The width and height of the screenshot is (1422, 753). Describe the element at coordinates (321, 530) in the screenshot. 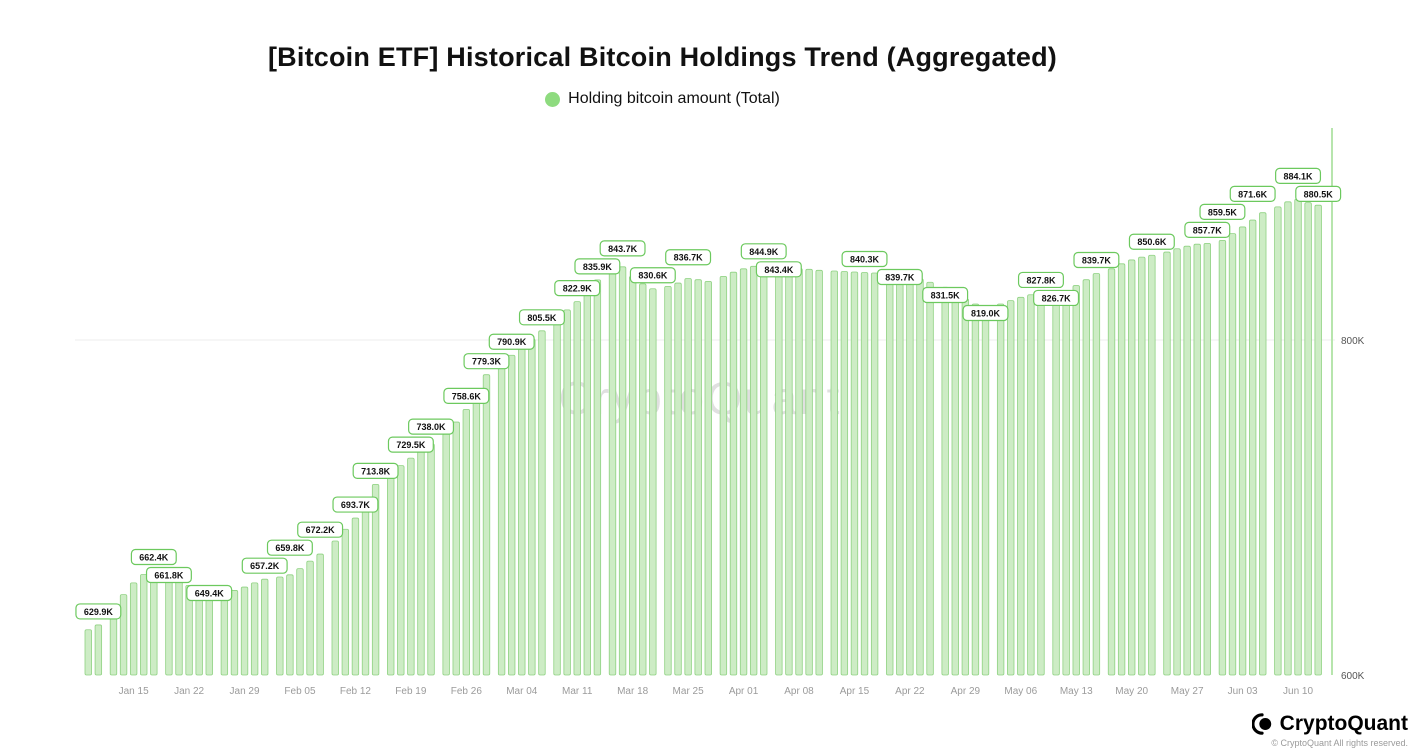

I see `value-callout-text: 672.2K` at that location.